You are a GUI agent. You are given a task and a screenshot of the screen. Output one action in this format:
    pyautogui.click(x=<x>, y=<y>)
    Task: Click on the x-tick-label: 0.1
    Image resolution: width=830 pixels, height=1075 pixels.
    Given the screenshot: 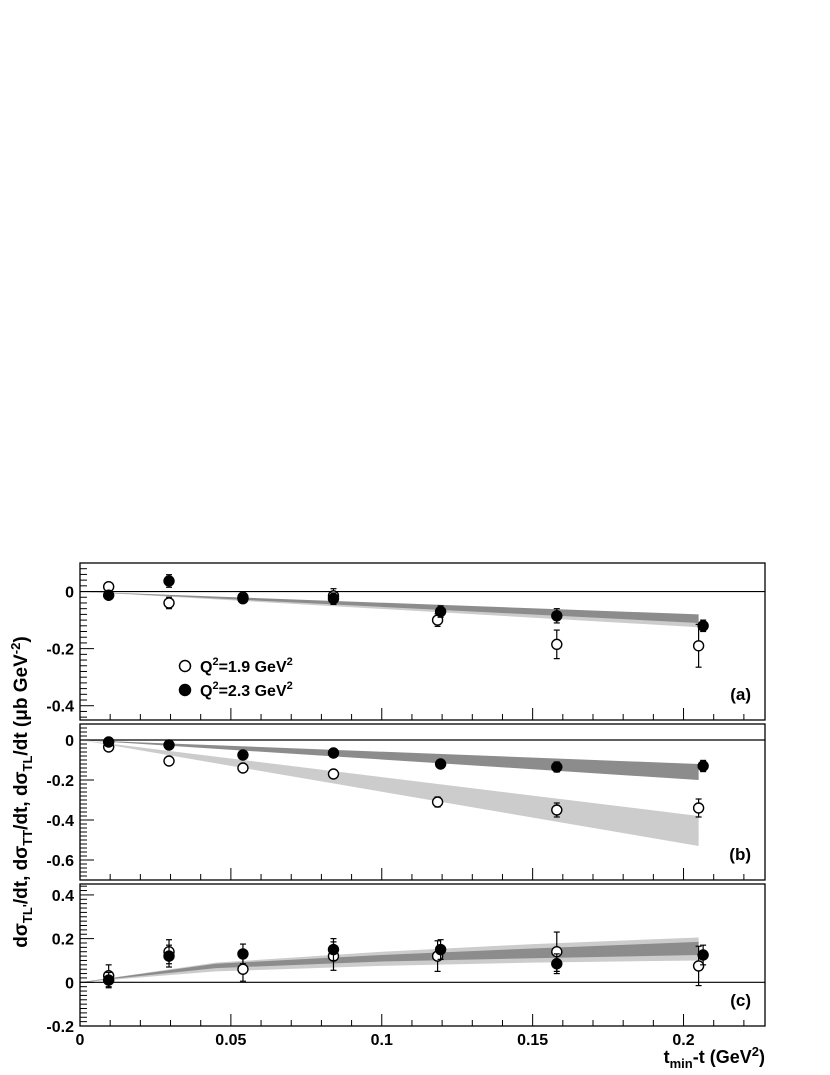 What is the action you would take?
    pyautogui.click(x=382, y=1040)
    